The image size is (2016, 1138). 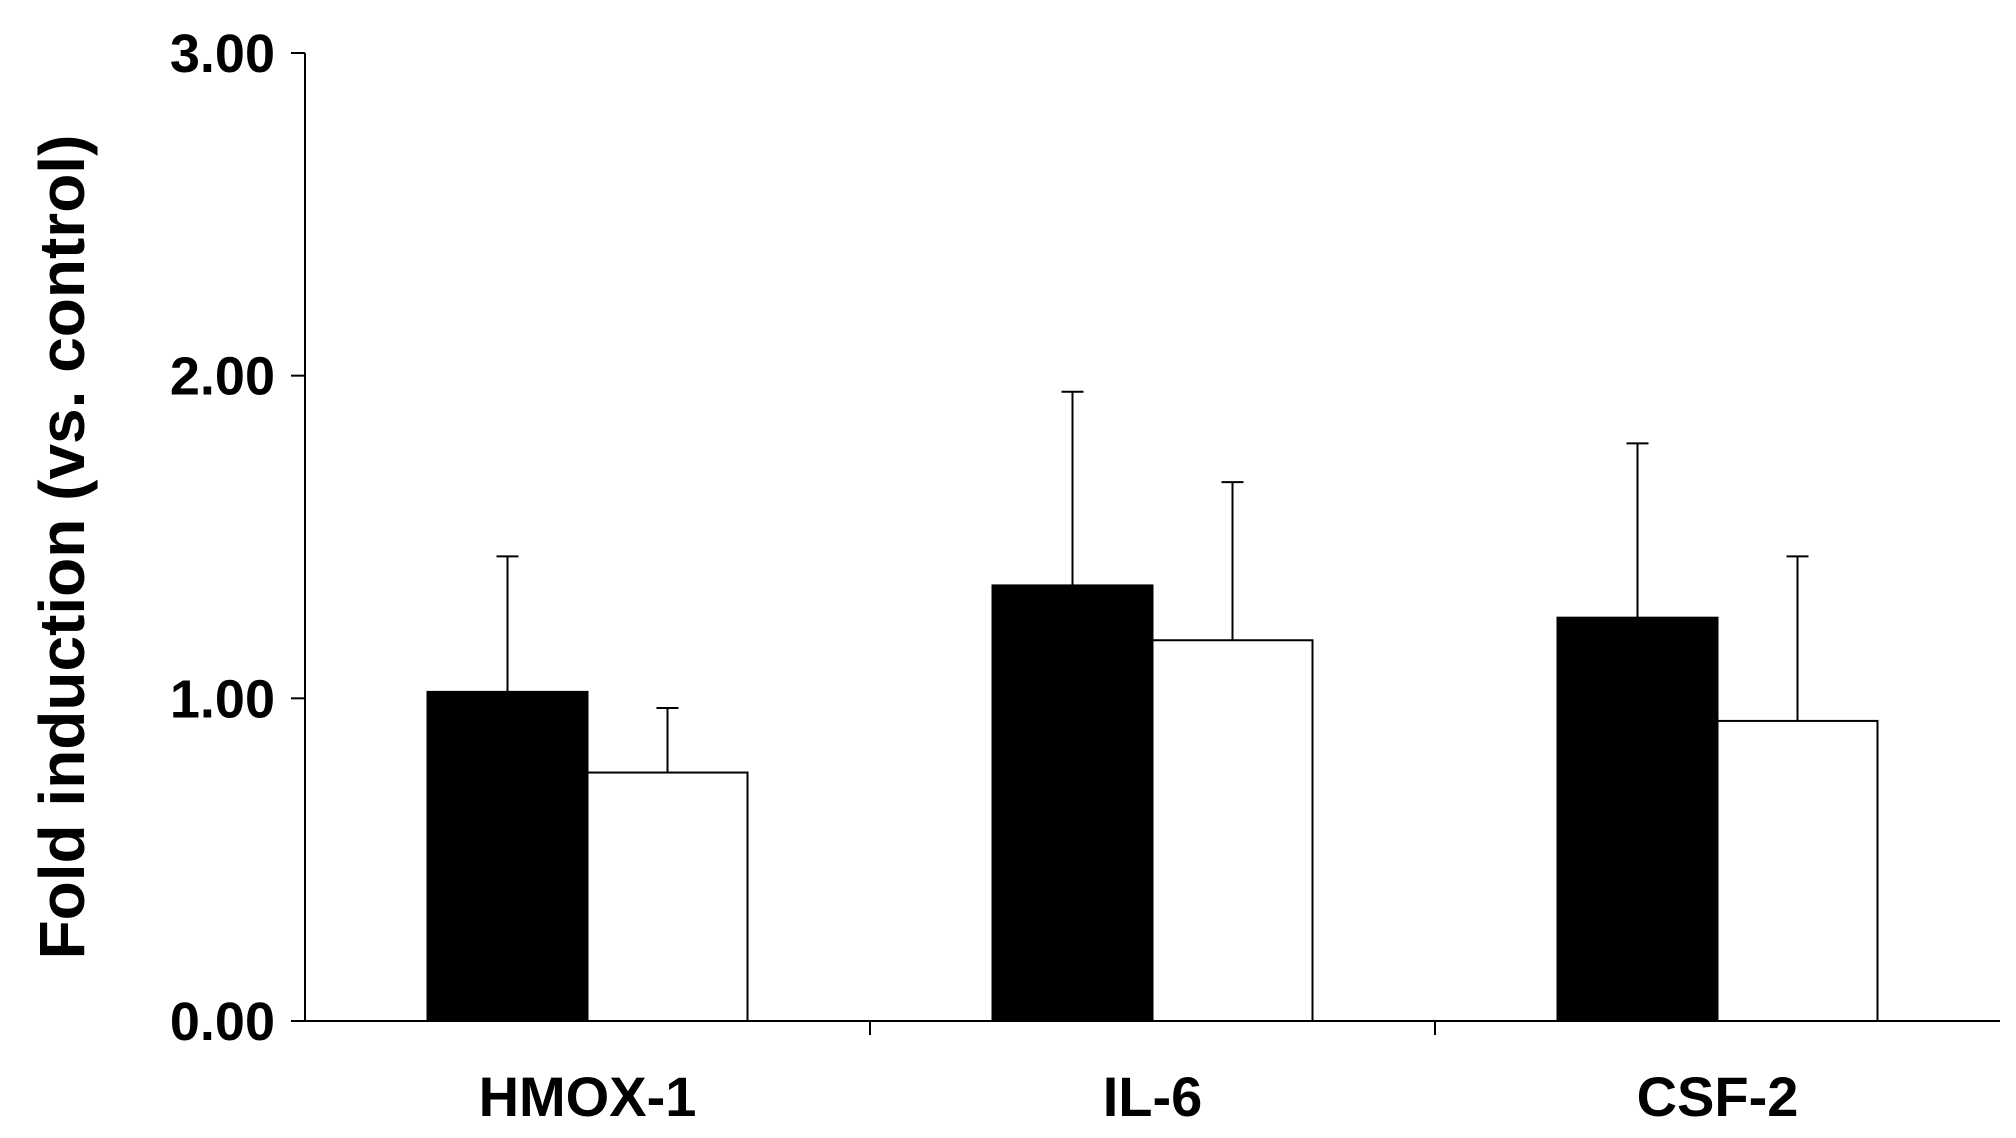 What do you see at coordinates (222, 377) in the screenshot?
I see `y-tick-label: 2.00` at bounding box center [222, 377].